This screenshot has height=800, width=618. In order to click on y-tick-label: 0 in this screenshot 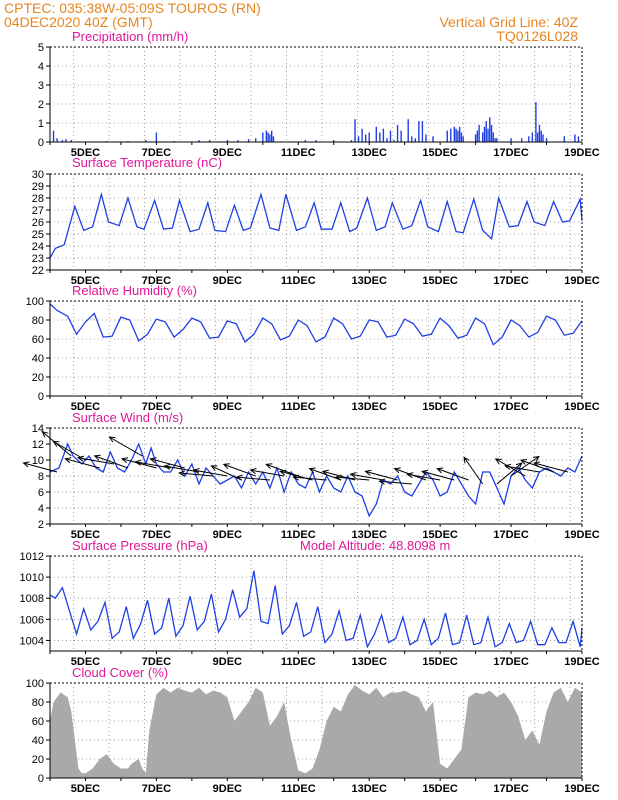, I will do `click(41, 397)`.